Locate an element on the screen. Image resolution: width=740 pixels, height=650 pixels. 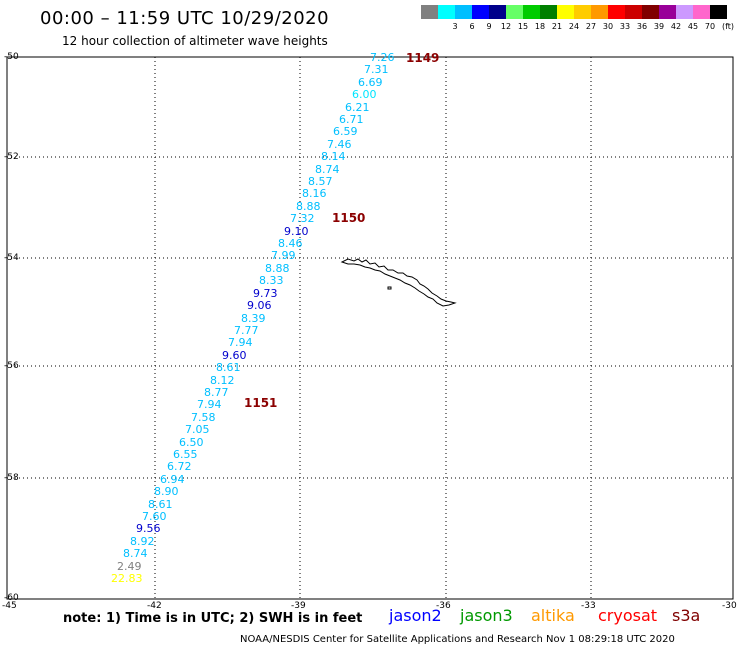
wave-height-value: 6.50 is located at coordinates (191, 442).